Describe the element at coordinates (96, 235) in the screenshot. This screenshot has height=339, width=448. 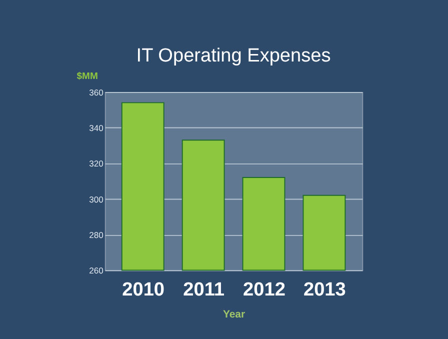
I see `y-tick-label: 280` at that location.